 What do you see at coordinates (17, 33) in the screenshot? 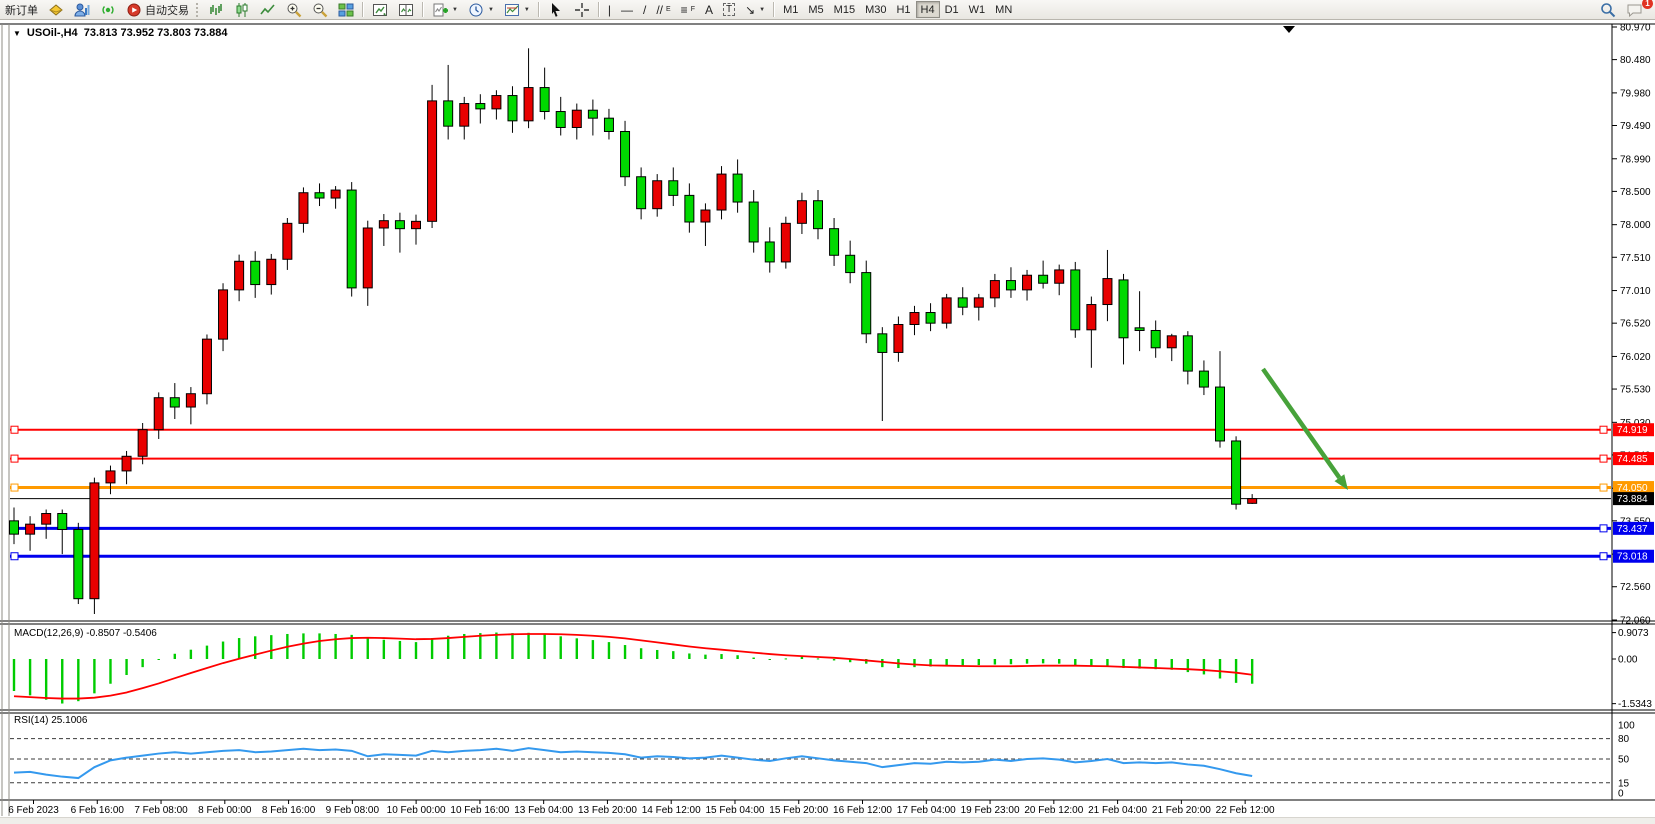
I see `chart-dropdown-icon: ▼` at bounding box center [17, 33].